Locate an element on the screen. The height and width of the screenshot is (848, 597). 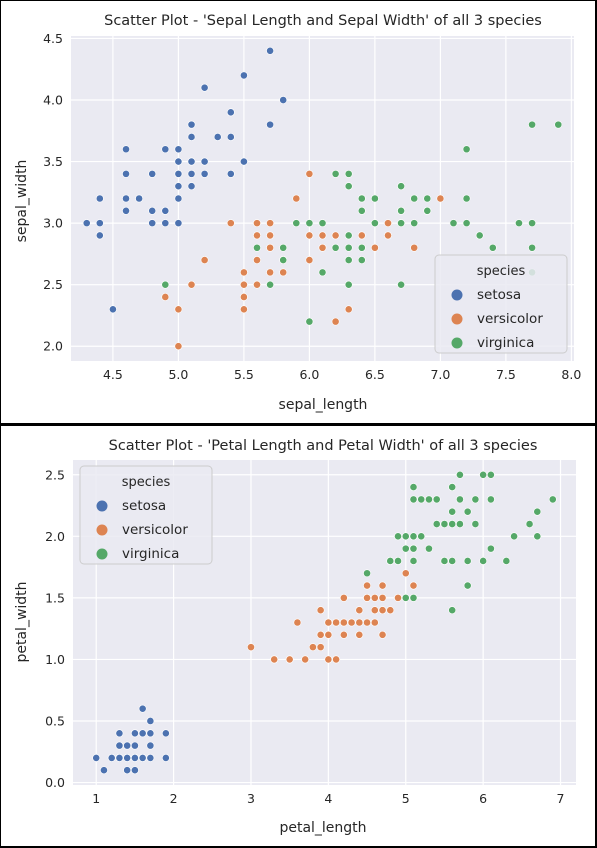
y-tick-label: 1.5 is located at coordinates (55, 597).